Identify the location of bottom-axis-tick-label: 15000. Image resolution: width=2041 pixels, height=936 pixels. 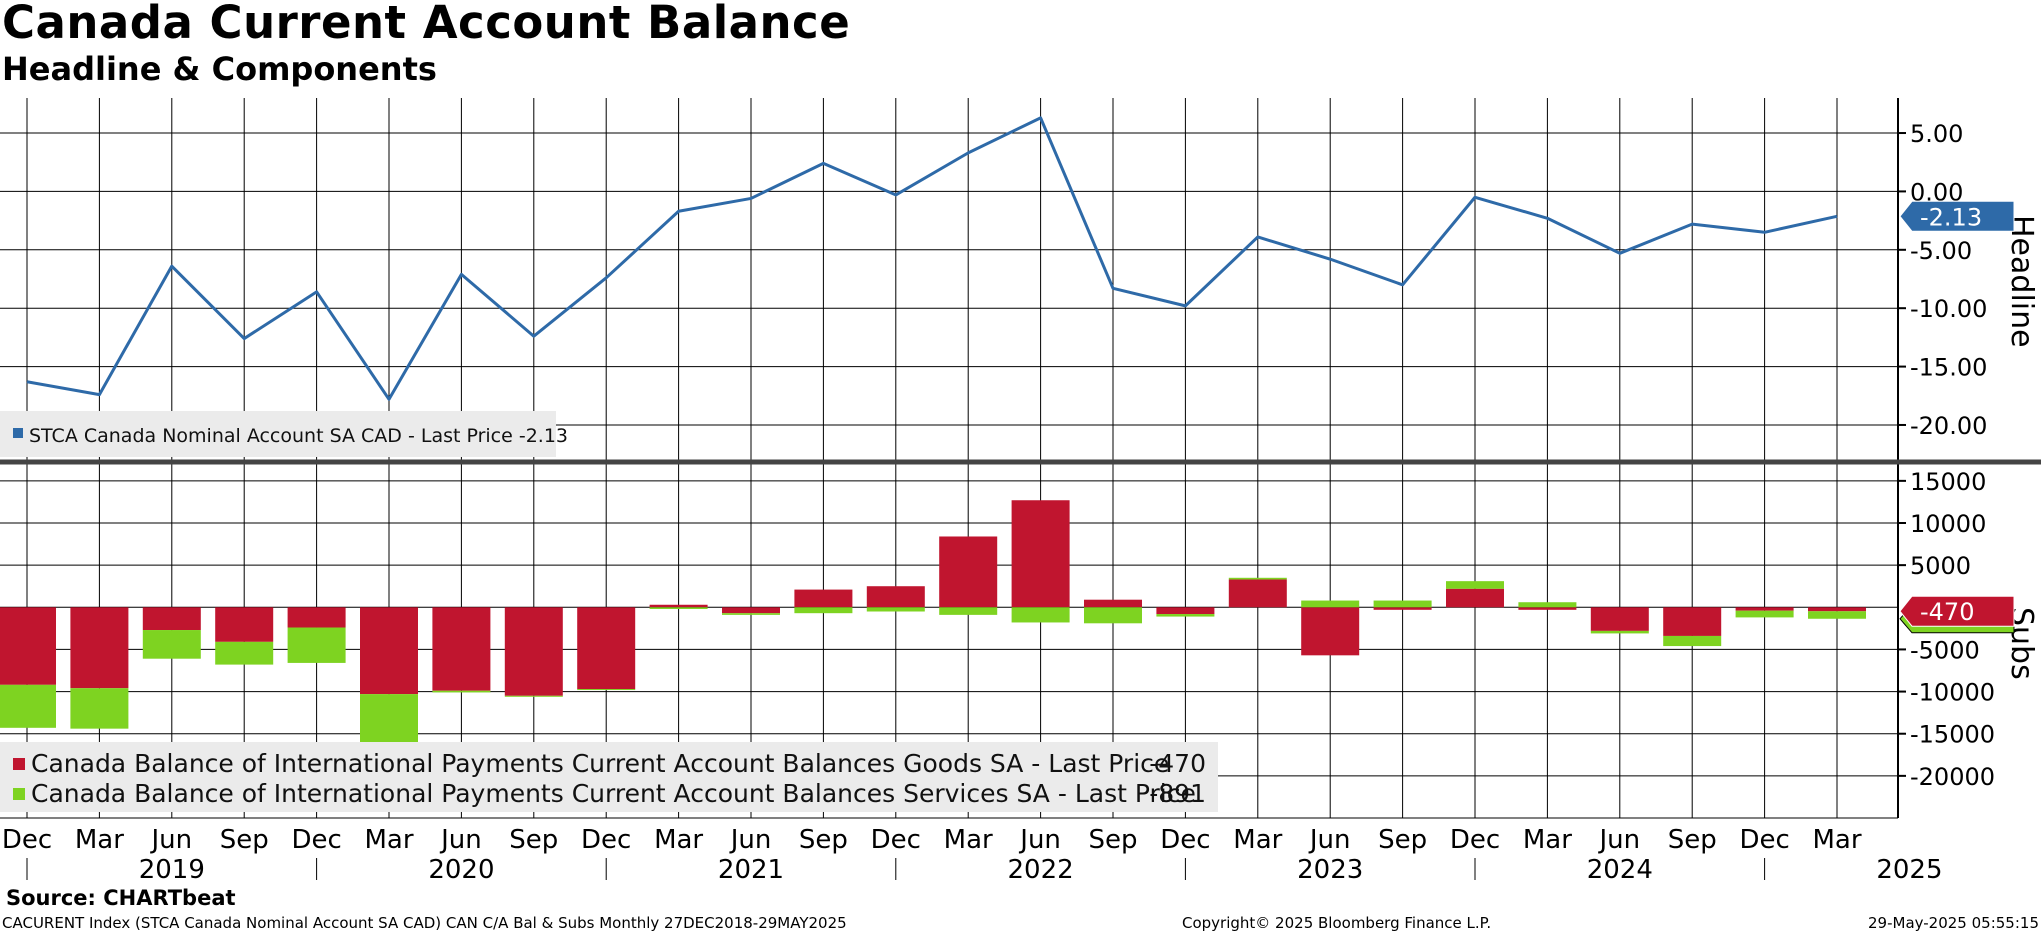
(1948, 482).